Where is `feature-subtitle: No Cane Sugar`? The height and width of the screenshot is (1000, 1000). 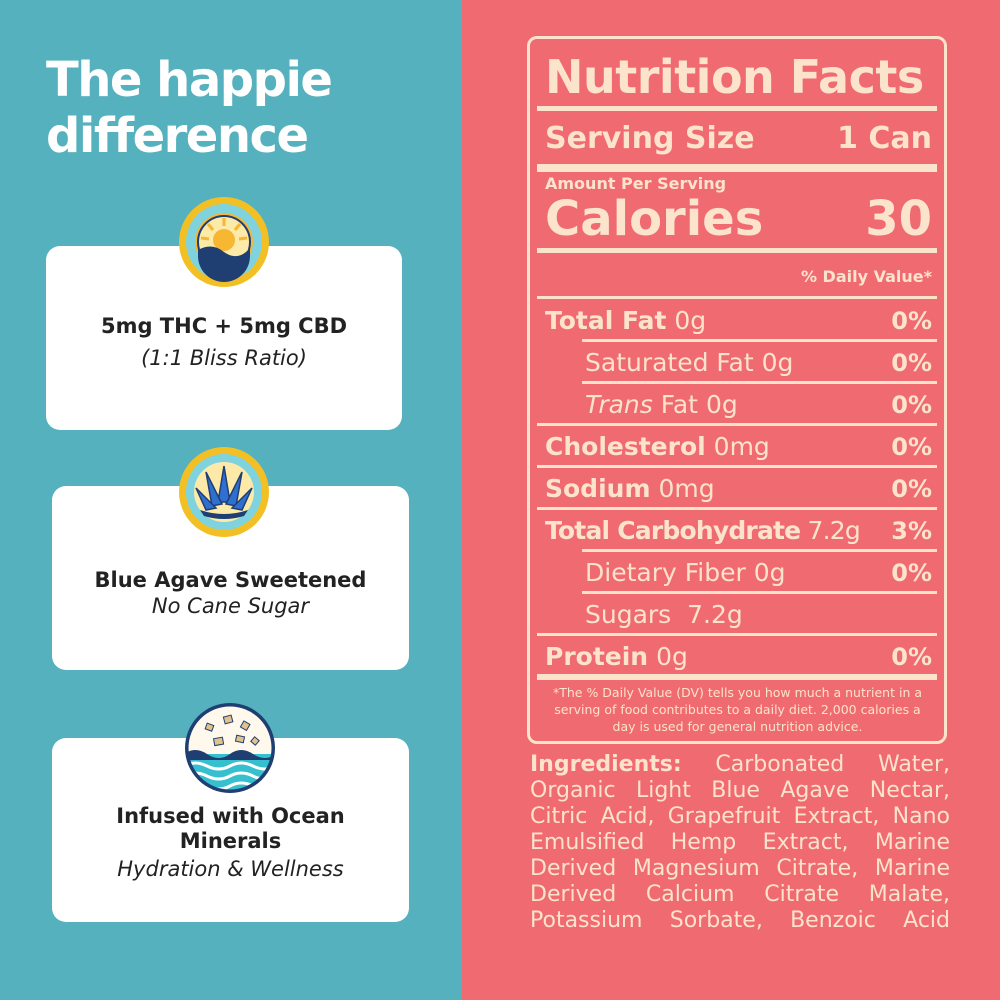 feature-subtitle: No Cane Sugar is located at coordinates (230, 606).